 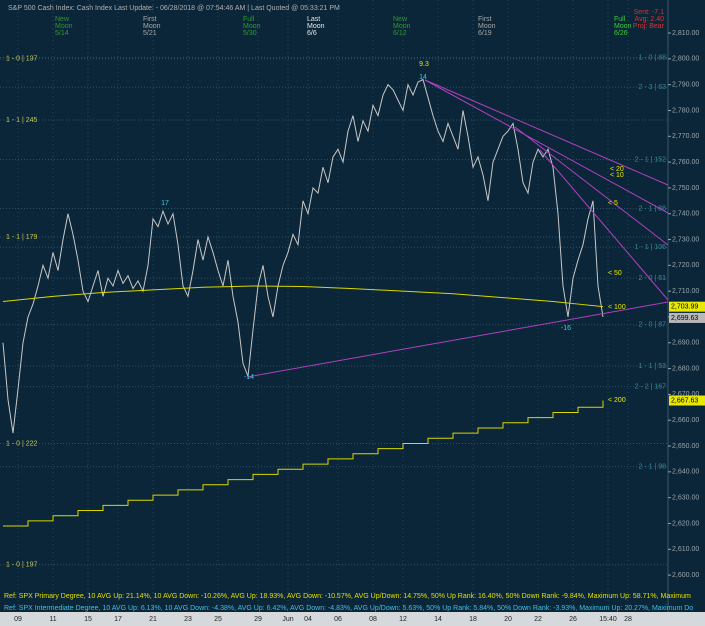 I want to click on x-tick-label: 06, so click(x=338, y=619).